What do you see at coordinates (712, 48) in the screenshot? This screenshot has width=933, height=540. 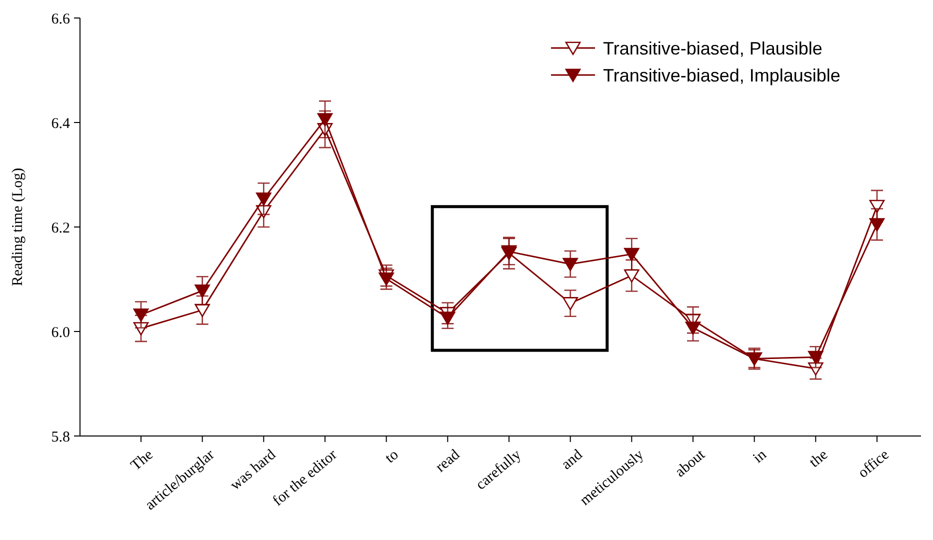 I see `legend-label: Transitive-biased, Plausible` at bounding box center [712, 48].